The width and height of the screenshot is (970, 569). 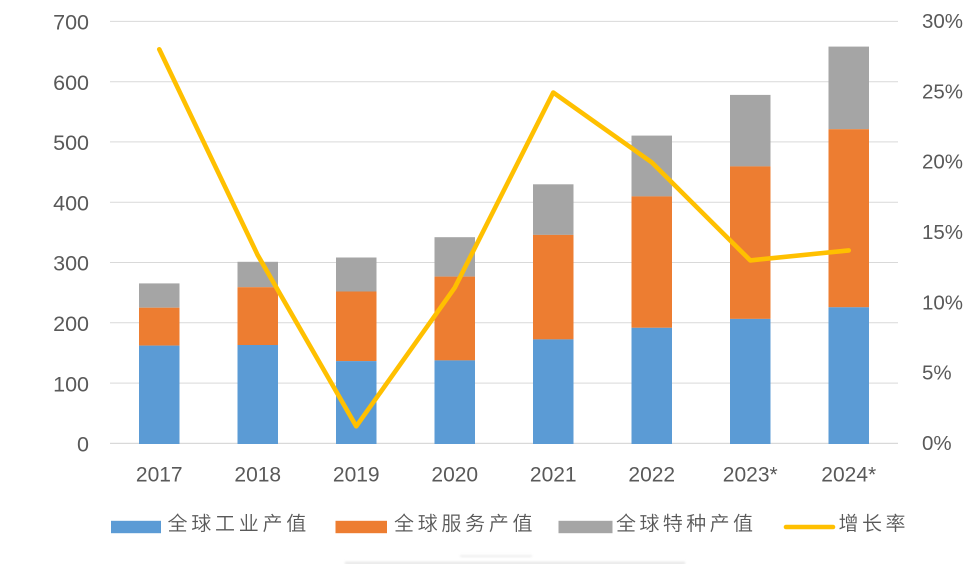 What do you see at coordinates (71, 324) in the screenshot?
I see `svg-text: 200` at bounding box center [71, 324].